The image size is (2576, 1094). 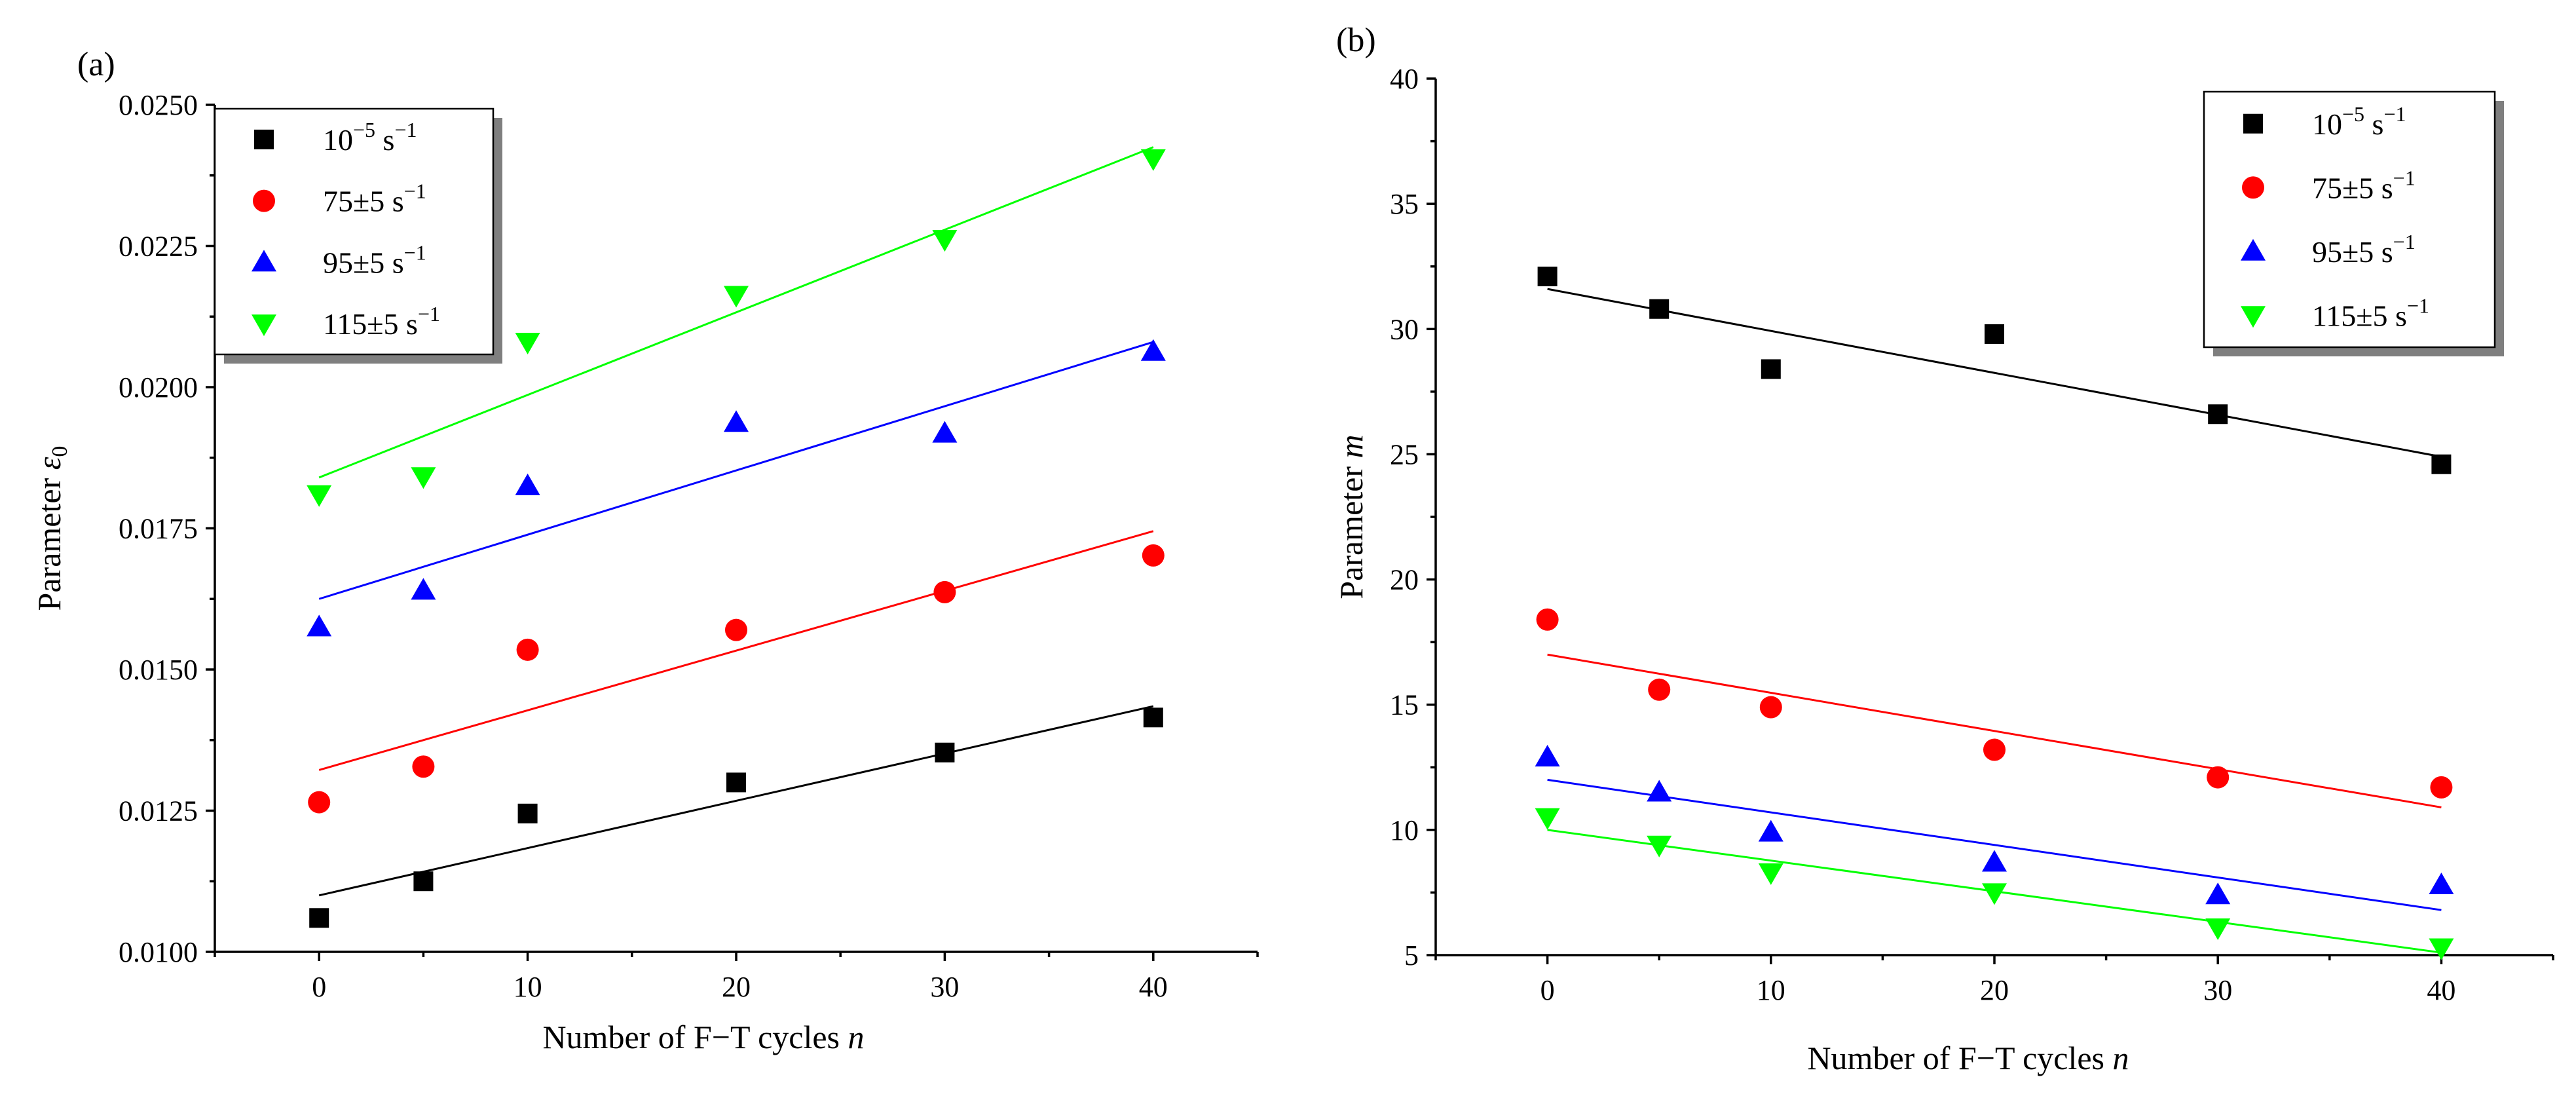 I want to click on y-tick-label: 0.0225, so click(x=158, y=247).